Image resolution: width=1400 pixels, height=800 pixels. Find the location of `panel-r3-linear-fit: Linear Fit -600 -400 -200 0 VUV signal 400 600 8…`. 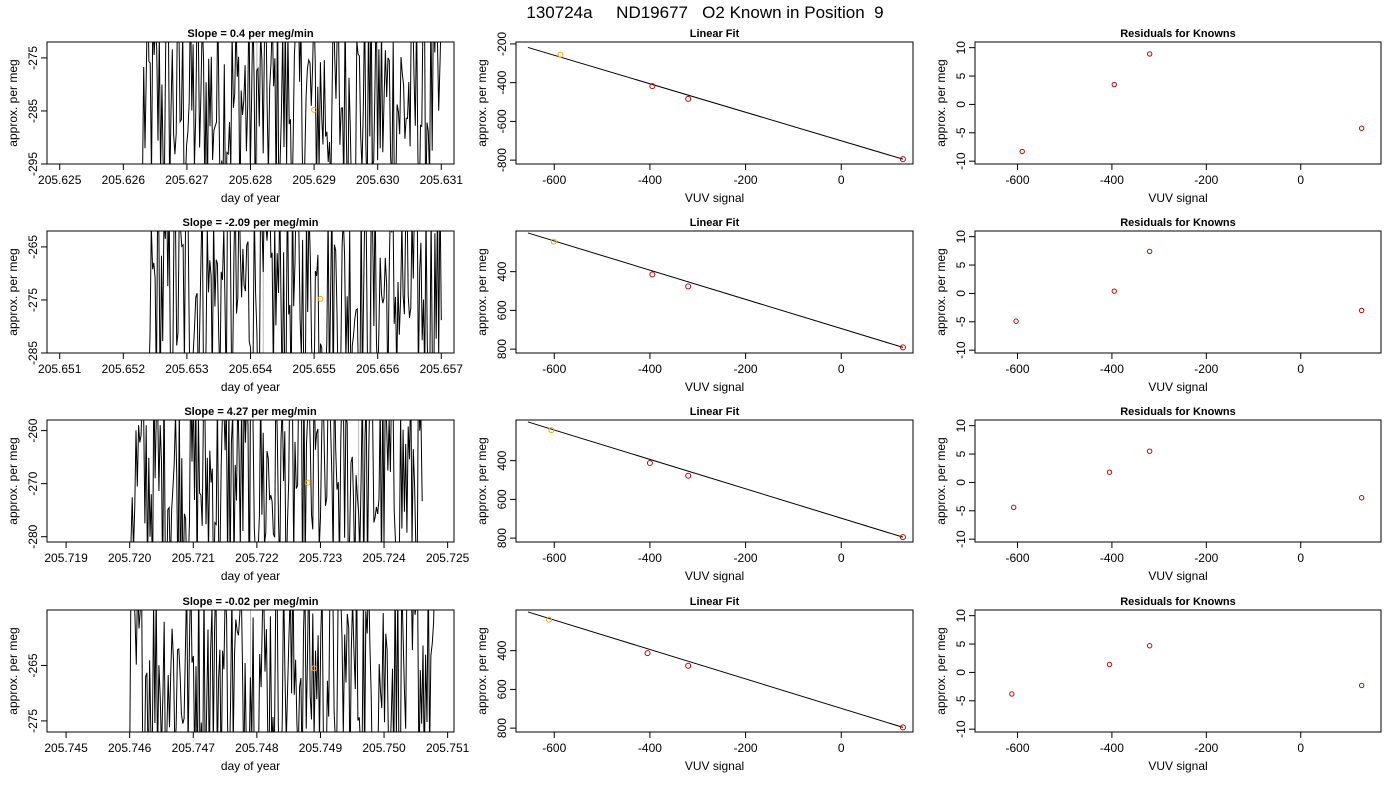

panel-r3-linear-fit: Linear Fit -600 -400 -200 0 VUV signal 400 600 8… is located at coordinates (694, 494).